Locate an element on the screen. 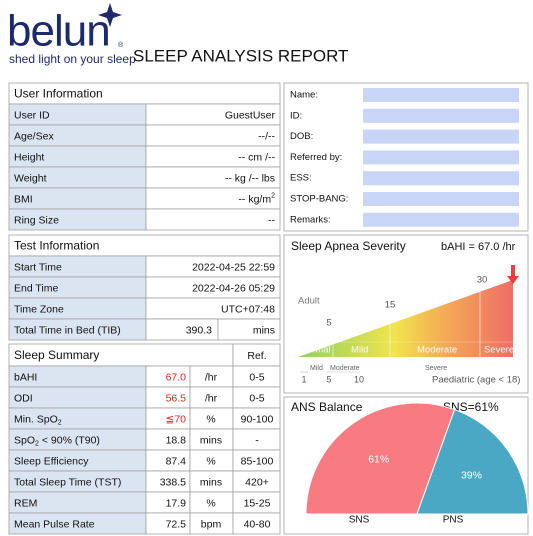  section-title: Test Information is located at coordinates (56, 246).